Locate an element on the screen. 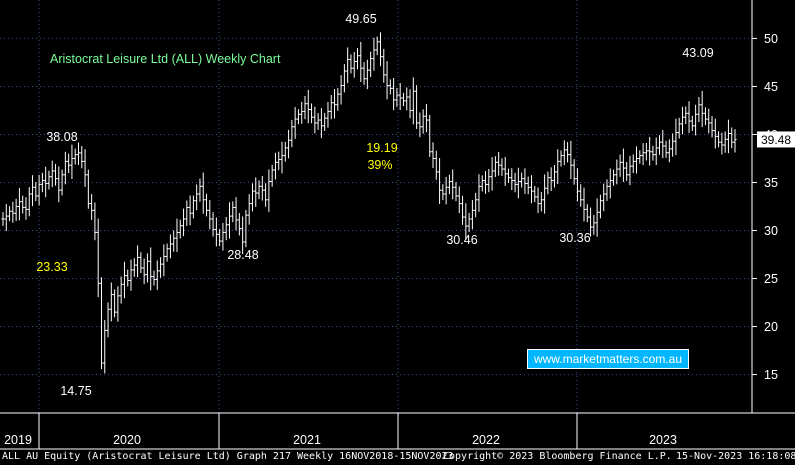 Image resolution: width=795 pixels, height=465 pixels. y-tick-label: 30 is located at coordinates (771, 231).